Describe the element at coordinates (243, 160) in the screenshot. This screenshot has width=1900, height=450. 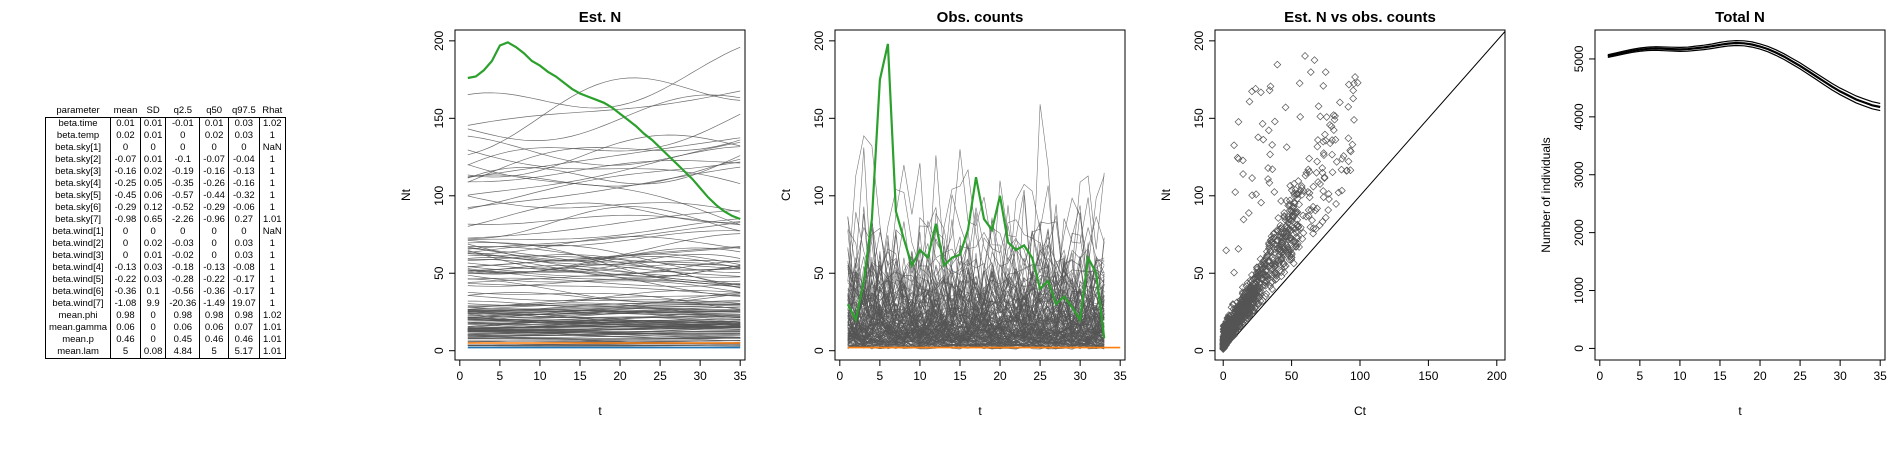
I see `table-cell: -0.04` at that location.